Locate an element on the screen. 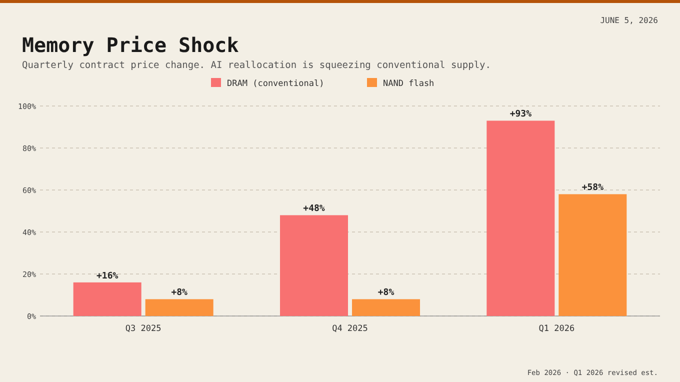 Image resolution: width=680 pixels, height=382 pixels. x-tick-label: Q1 2026 is located at coordinates (556, 329).